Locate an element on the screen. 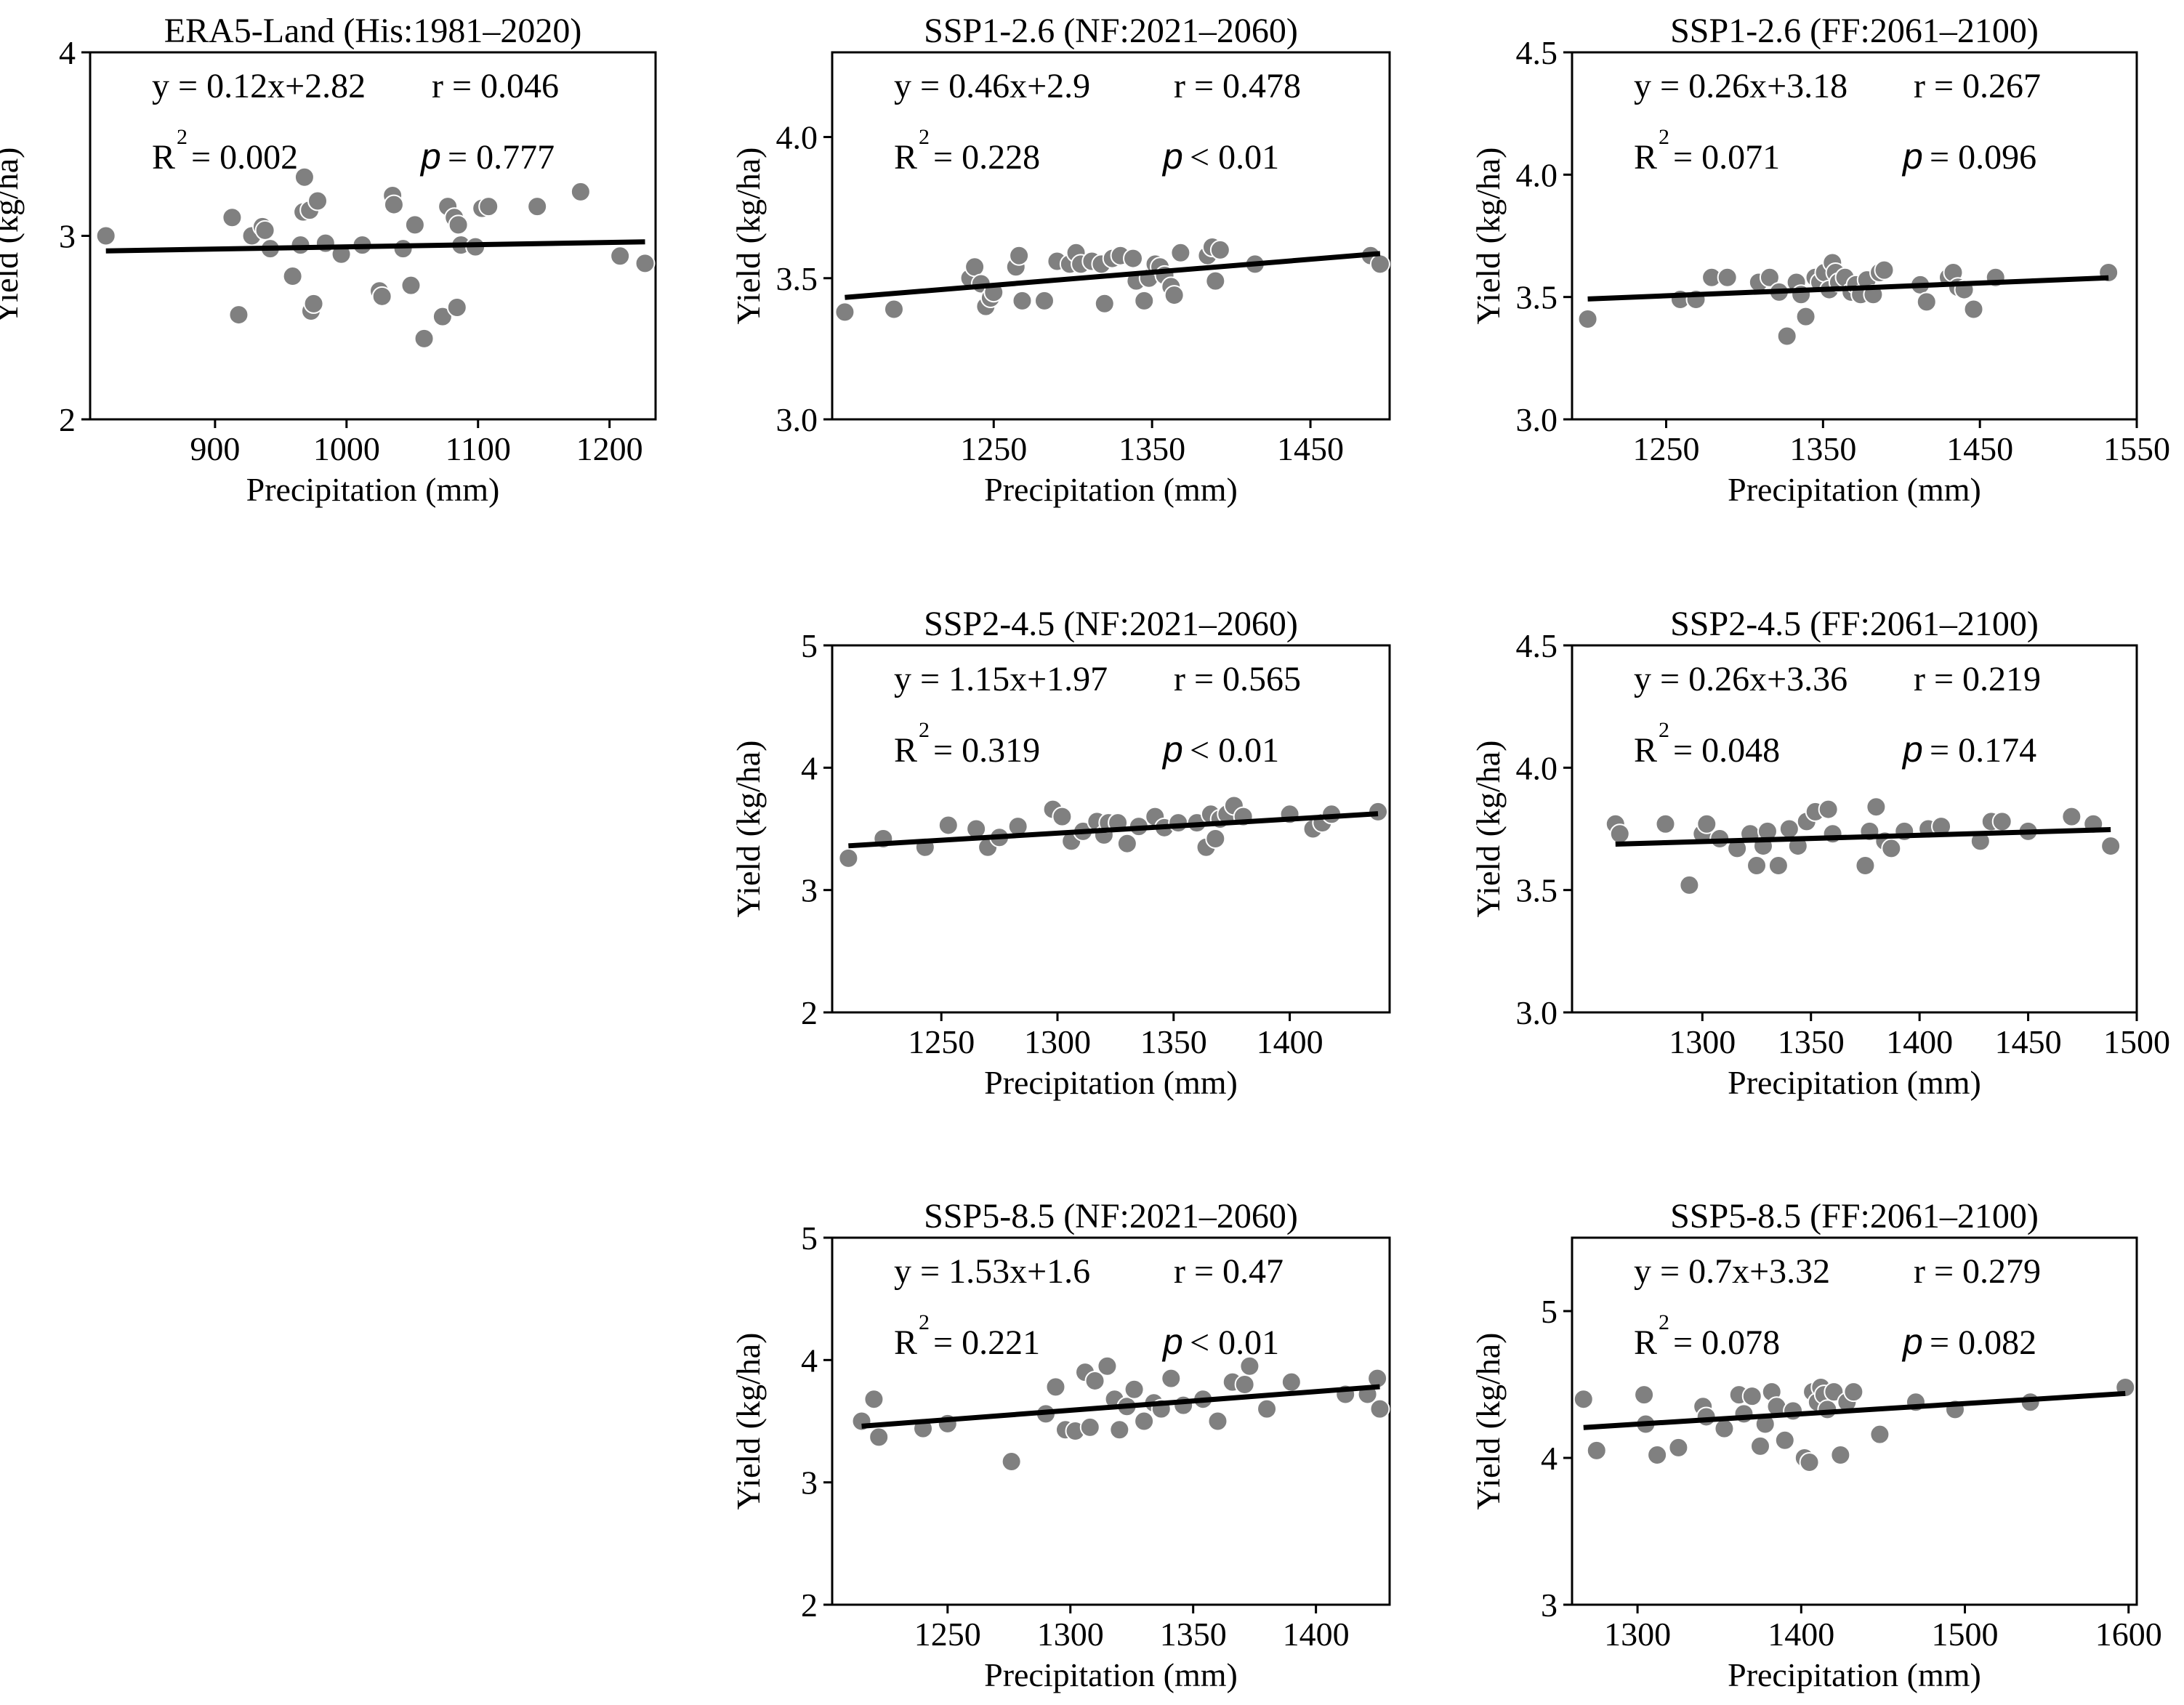 The width and height of the screenshot is (2184, 1705). panel-title: ERA5-Land (His:1981–2020) is located at coordinates (373, 31).